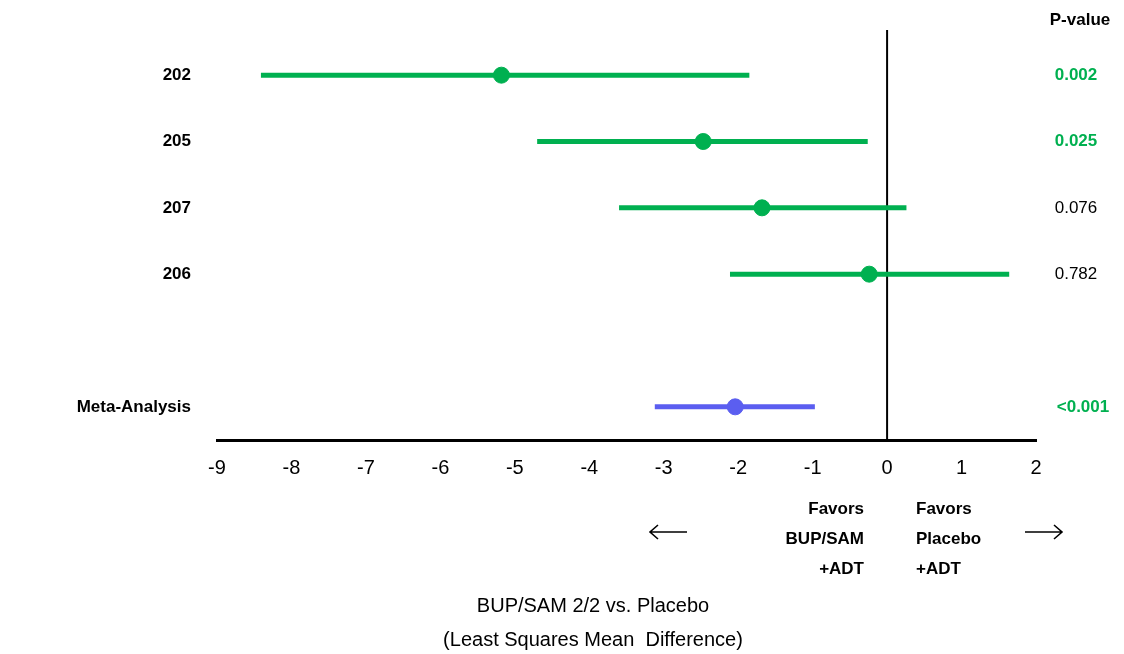 This screenshot has height=654, width=1124. What do you see at coordinates (1076, 141) in the screenshot?
I see `text: 0.025` at bounding box center [1076, 141].